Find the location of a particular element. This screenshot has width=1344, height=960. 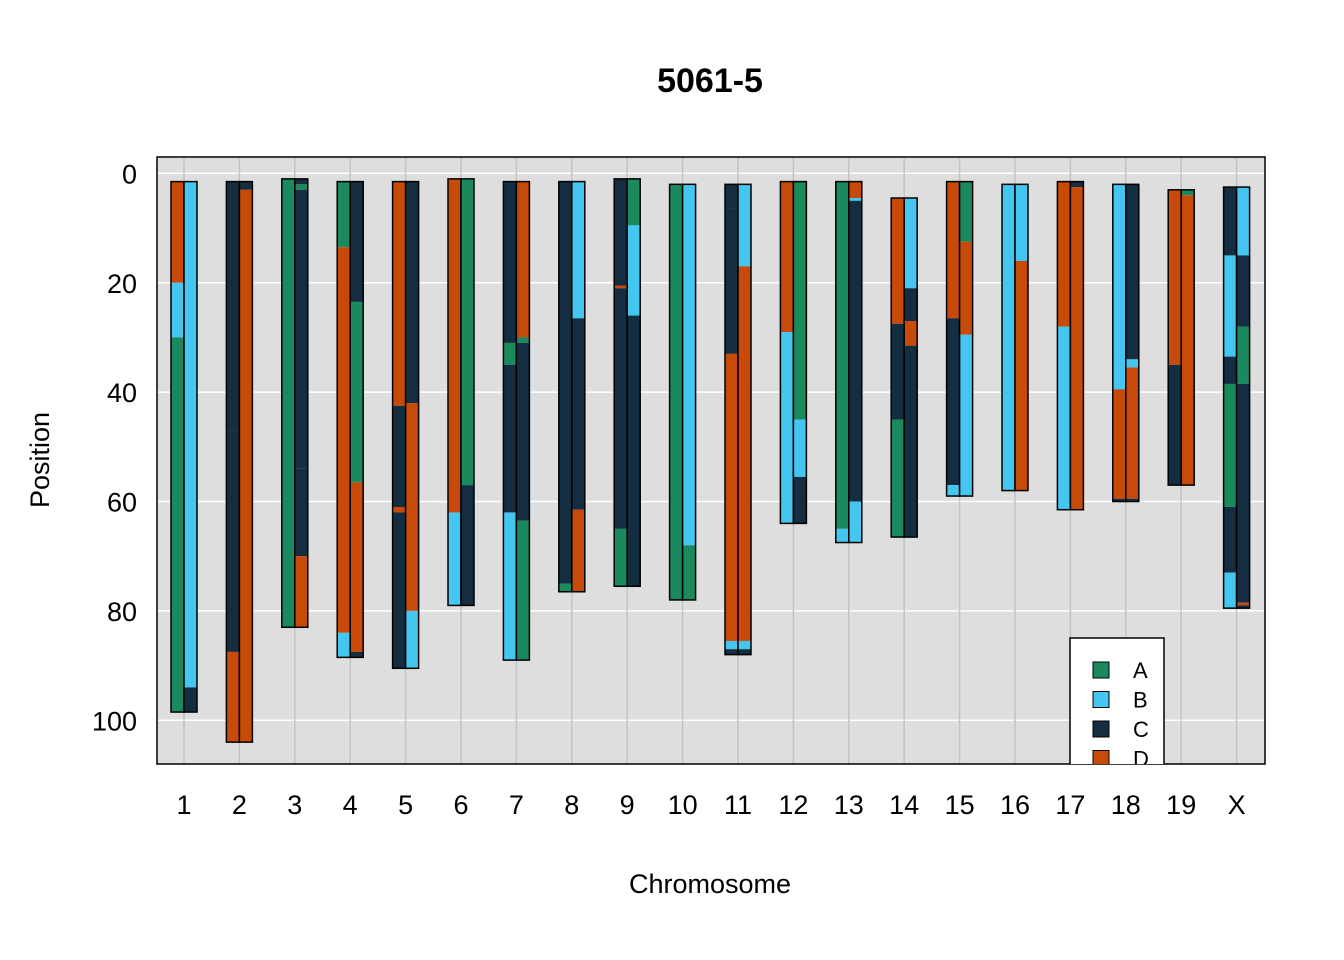

y-tick-label: 40 is located at coordinates (122, 393).